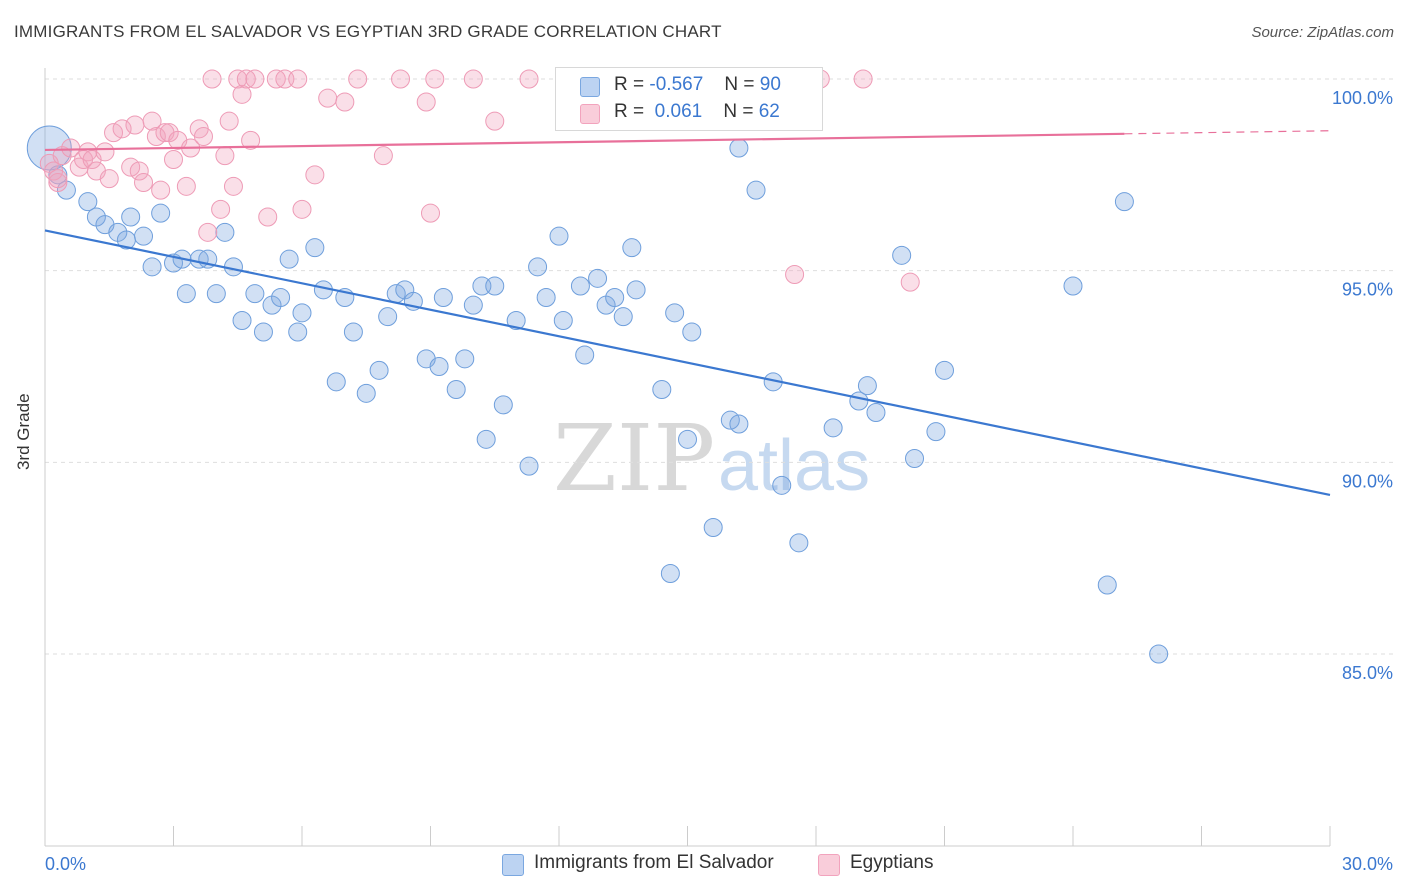  What do you see at coordinates (634, 458) in the screenshot?
I see `watermark-zip: ZIP` at bounding box center [634, 458].